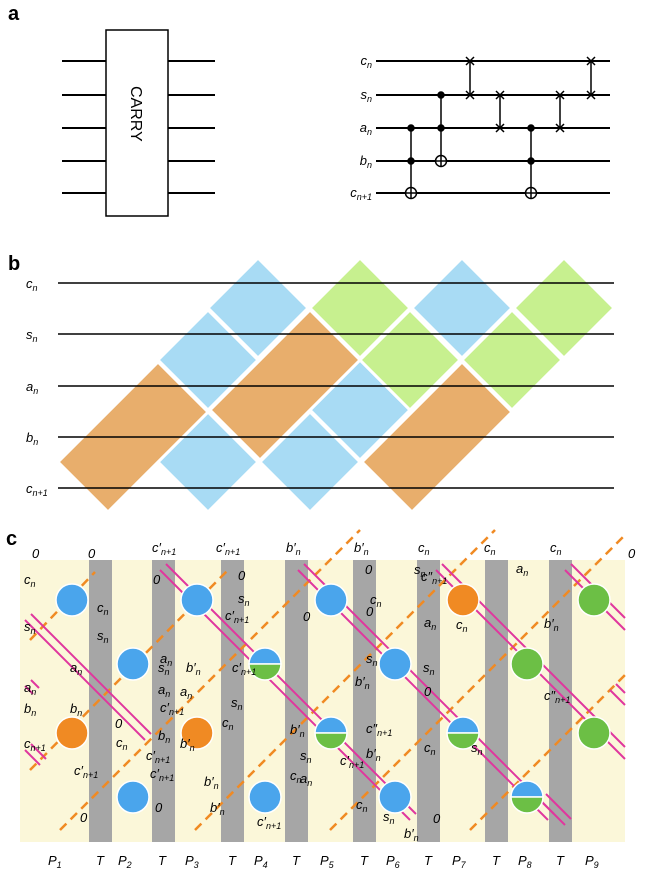 The image size is (646, 881). What do you see at coordinates (434, 577) in the screenshot?
I see `qubit-label: c″n+1` at bounding box center [434, 577].